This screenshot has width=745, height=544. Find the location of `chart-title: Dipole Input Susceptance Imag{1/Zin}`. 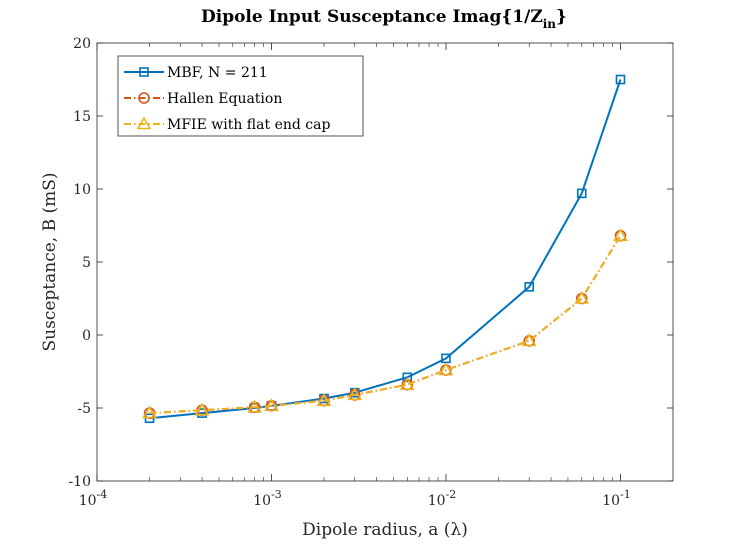

chart-title: Dipole Input Susceptance Imag{1/Zin} is located at coordinates (384, 19).